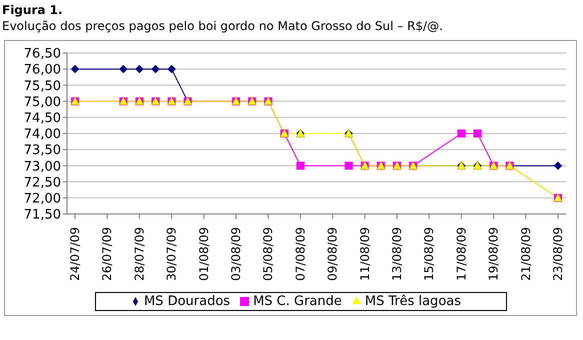 This screenshot has width=583, height=340. What do you see at coordinates (42, 150) in the screenshot?
I see `y-tick-label: 73,50` at bounding box center [42, 150].